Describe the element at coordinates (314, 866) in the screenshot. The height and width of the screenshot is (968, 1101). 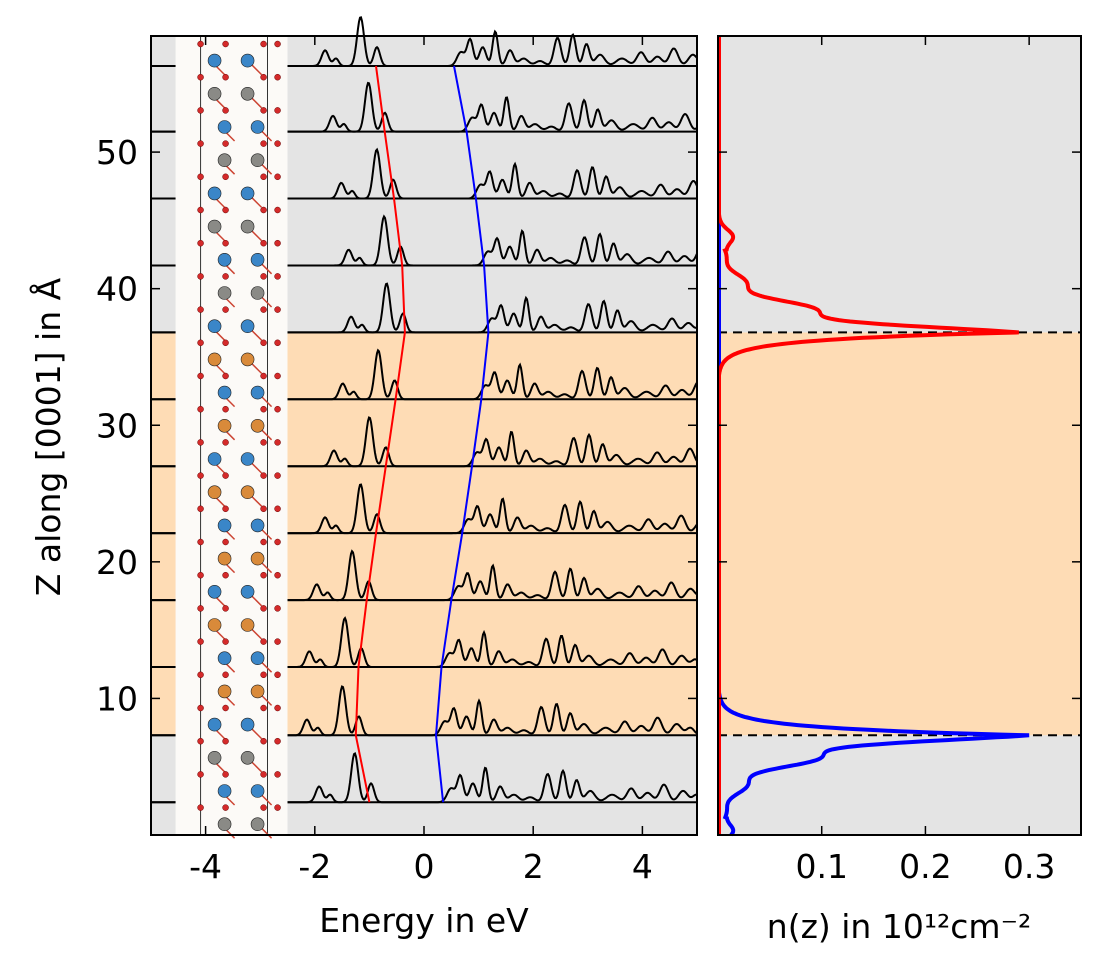
I see `x-tick-label: -2` at that location.